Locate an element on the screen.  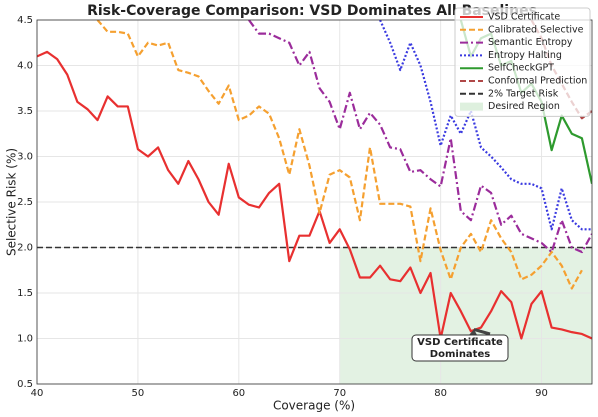
y-axis-label: Selective Risk (%) is located at coordinates (12, 202).